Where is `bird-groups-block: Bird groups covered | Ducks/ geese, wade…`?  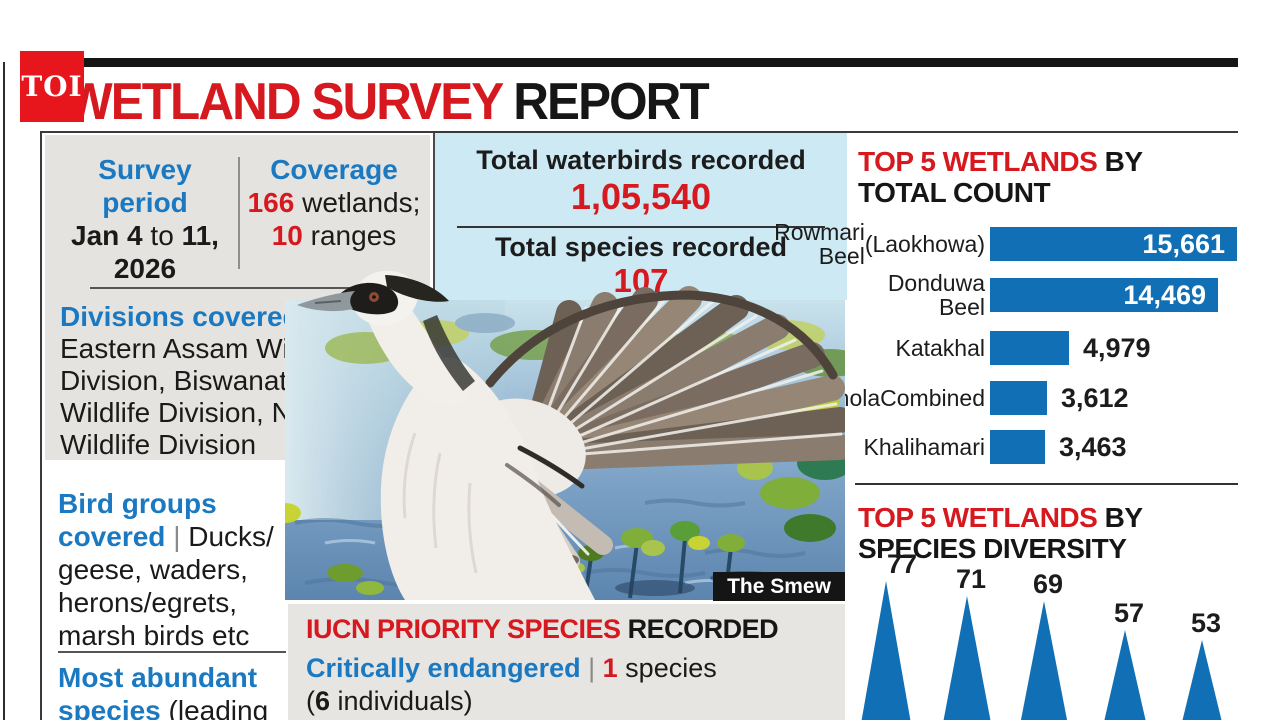 bird-groups-block: Bird groups covered | Ducks/ geese, wade… is located at coordinates (166, 569).